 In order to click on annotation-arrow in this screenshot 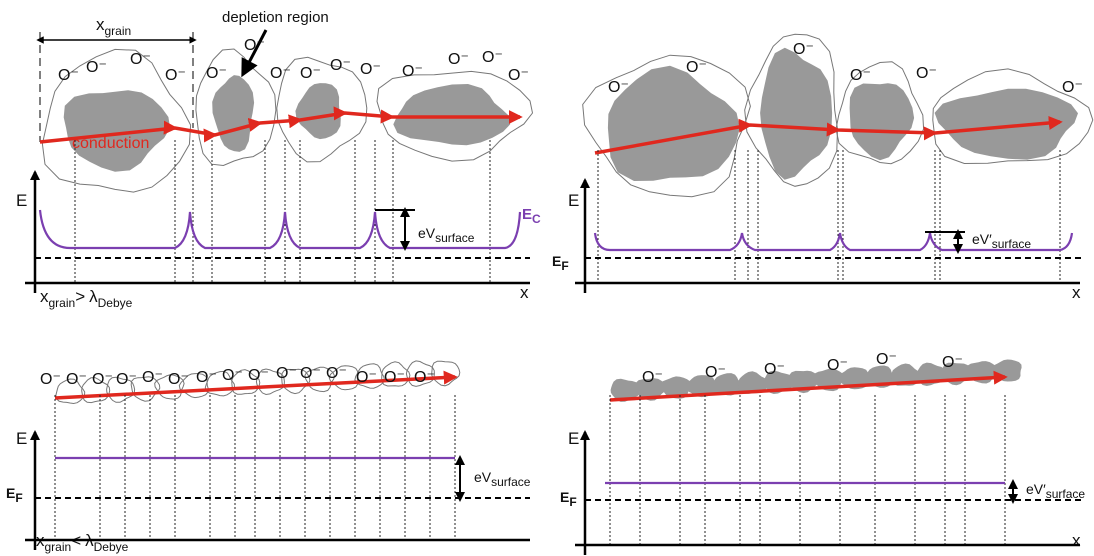, I will do `click(254, 53)`.